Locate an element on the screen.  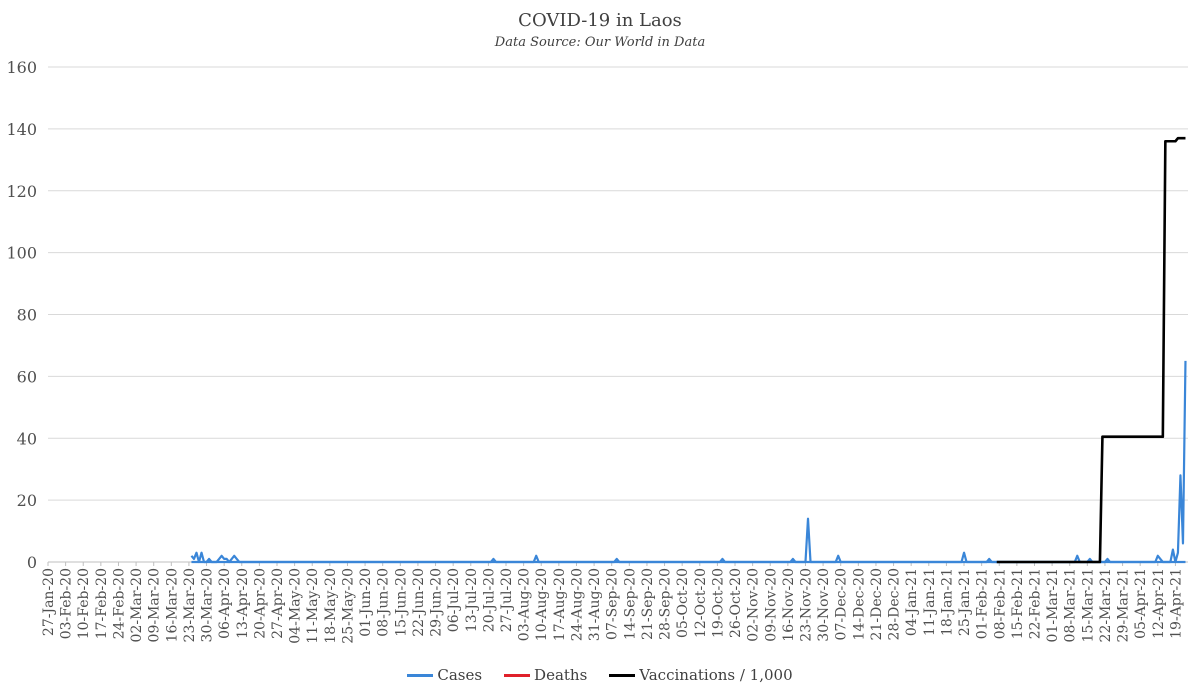
x-tick-label-18: 01-Jun-20 is located at coordinates (366, 602).